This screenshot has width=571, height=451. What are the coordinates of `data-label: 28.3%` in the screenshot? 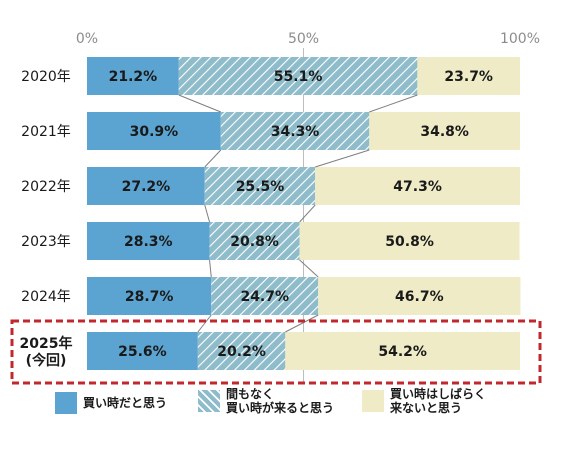 It's located at (148, 242).